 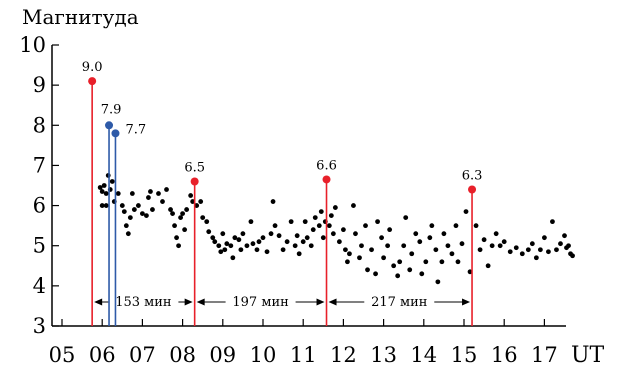 What do you see at coordinates (62, 355) in the screenshot?
I see `x-tick-label: 05` at bounding box center [62, 355].